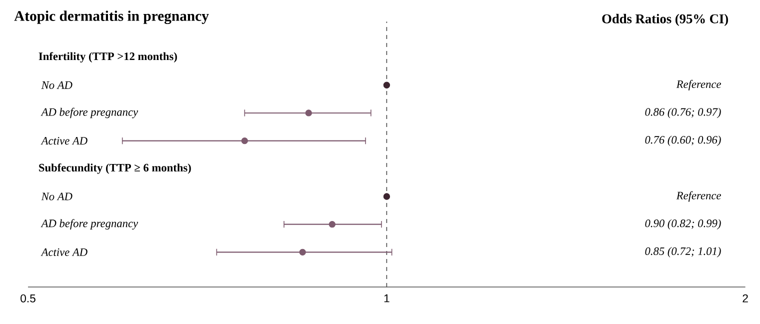 This screenshot has height=324, width=760. Describe the element at coordinates (28, 298) in the screenshot. I see `x-tick-label: 0.5` at that location.